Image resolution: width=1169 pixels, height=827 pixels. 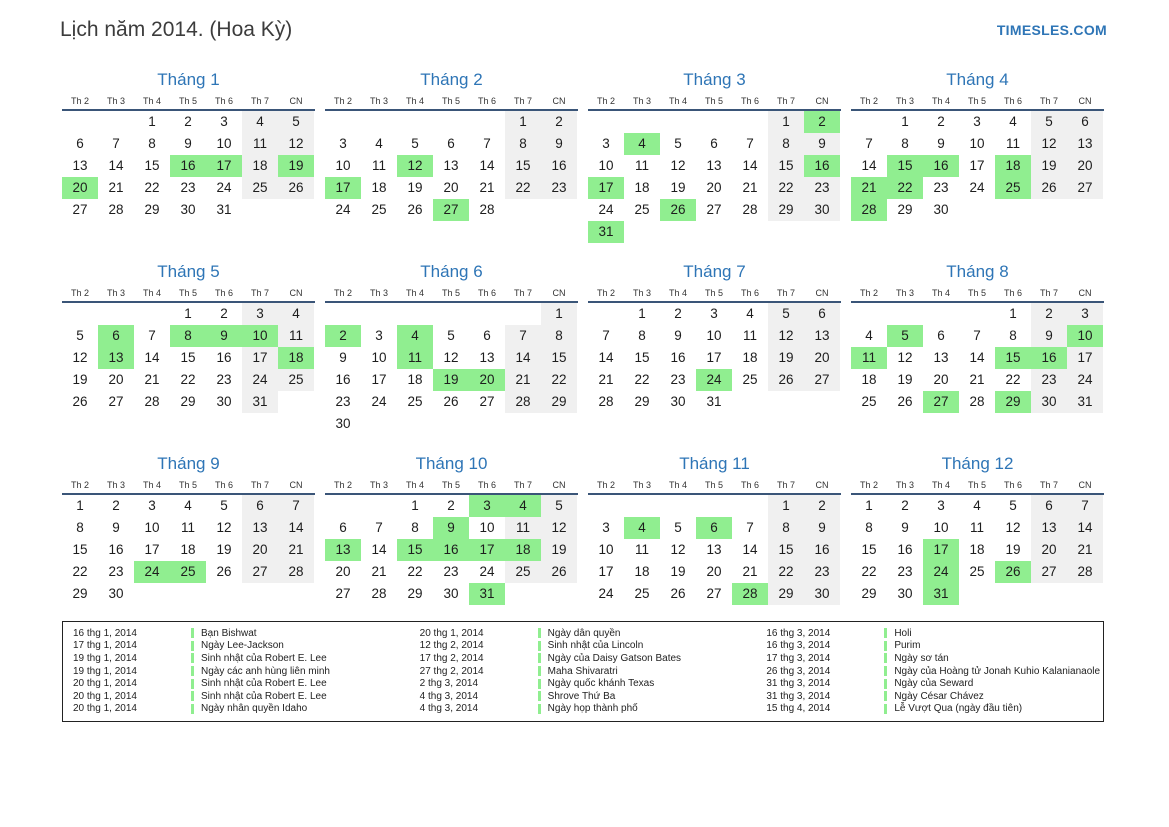 What do you see at coordinates (523, 506) in the screenshot?
I see `holiday-day-cell: 4` at bounding box center [523, 506].